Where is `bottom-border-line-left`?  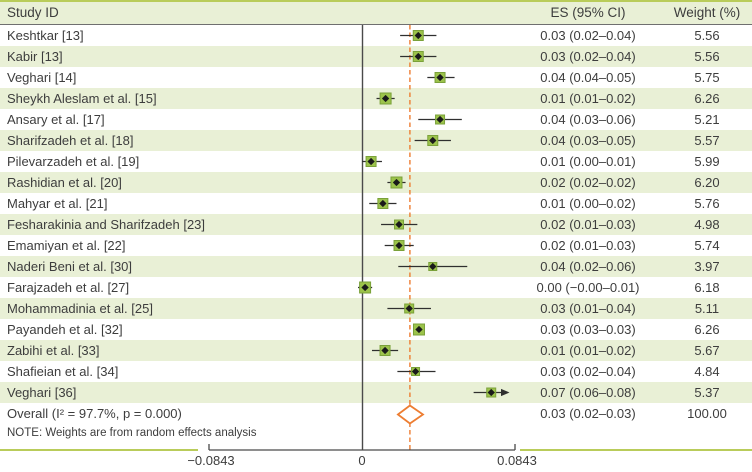
bottom-border-line-left is located at coordinates (99, 450).